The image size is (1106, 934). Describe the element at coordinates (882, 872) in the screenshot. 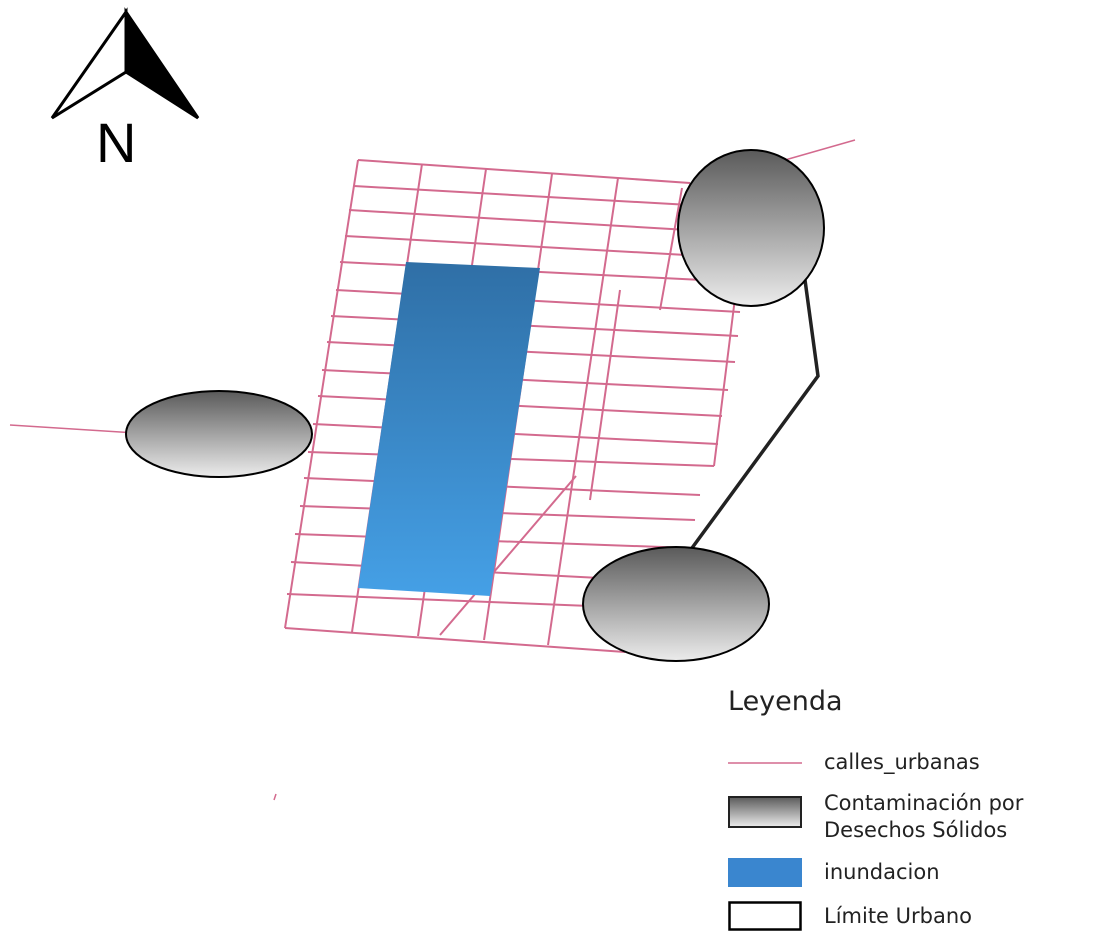

I see `legend-label-flood: inundacion` at that location.